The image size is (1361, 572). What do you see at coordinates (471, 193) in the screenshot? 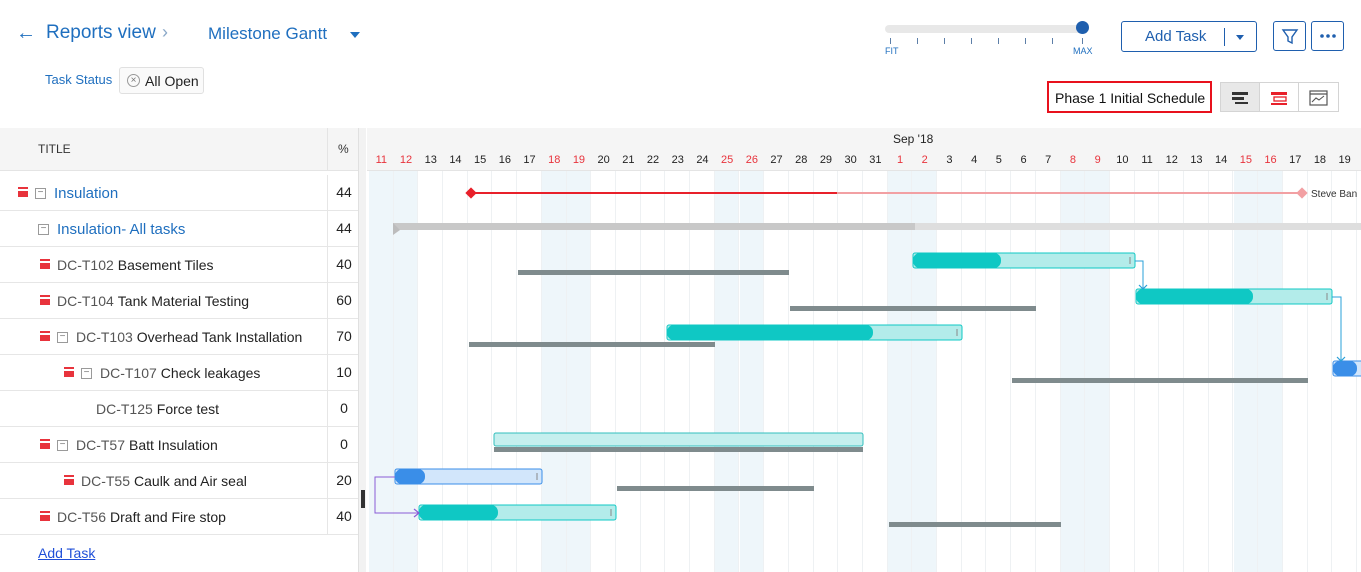
I see `milestone-start-marker` at bounding box center [471, 193].